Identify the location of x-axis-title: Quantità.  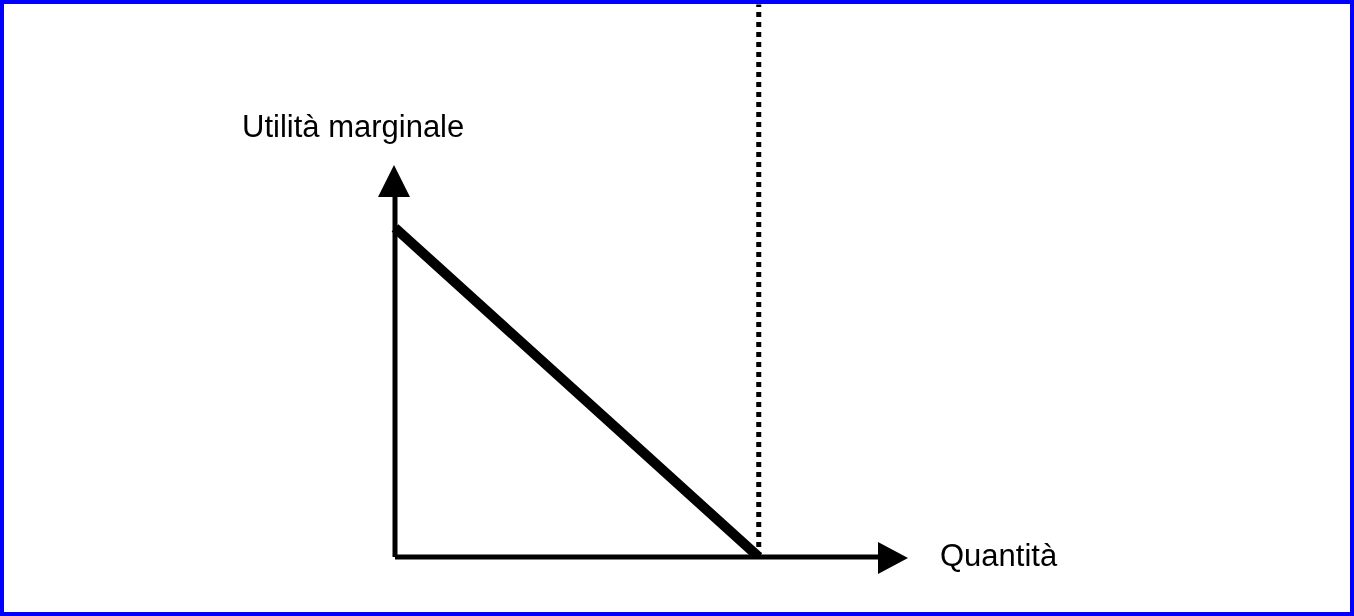
(999, 556).